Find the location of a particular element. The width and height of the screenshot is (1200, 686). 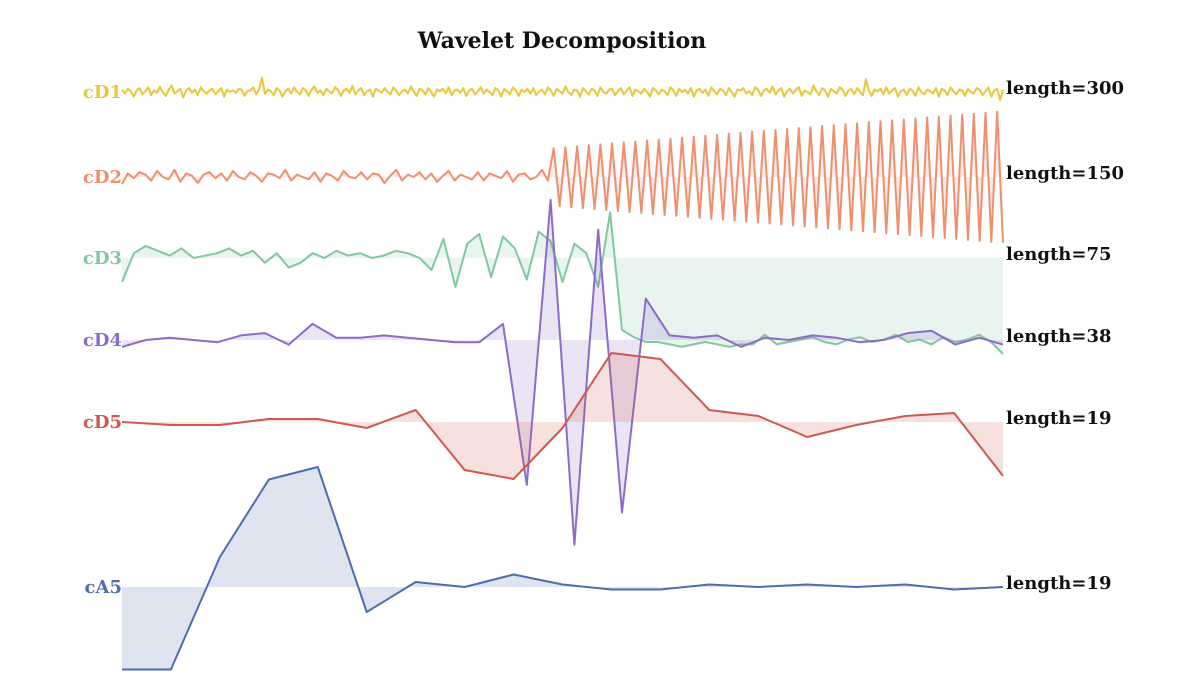

line-cd1 is located at coordinates (562, 88).